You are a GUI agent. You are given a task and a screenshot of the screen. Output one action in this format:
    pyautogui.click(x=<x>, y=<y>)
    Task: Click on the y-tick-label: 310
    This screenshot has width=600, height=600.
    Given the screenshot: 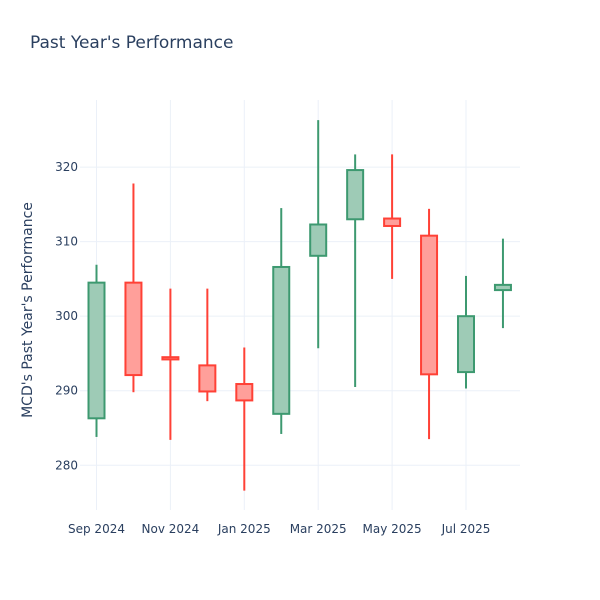 What is the action you would take?
    pyautogui.click(x=66, y=242)
    